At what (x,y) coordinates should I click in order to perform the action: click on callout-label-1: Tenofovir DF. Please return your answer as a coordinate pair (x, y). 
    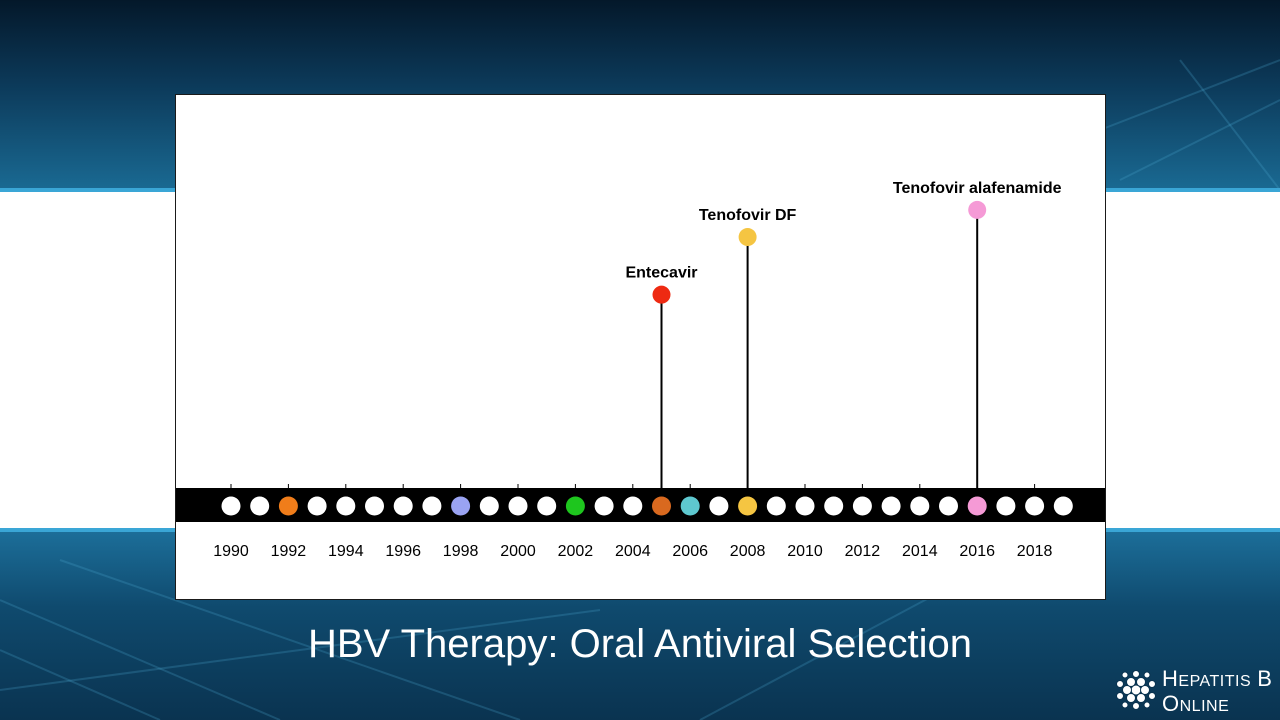
    Looking at the image, I should click on (748, 215).